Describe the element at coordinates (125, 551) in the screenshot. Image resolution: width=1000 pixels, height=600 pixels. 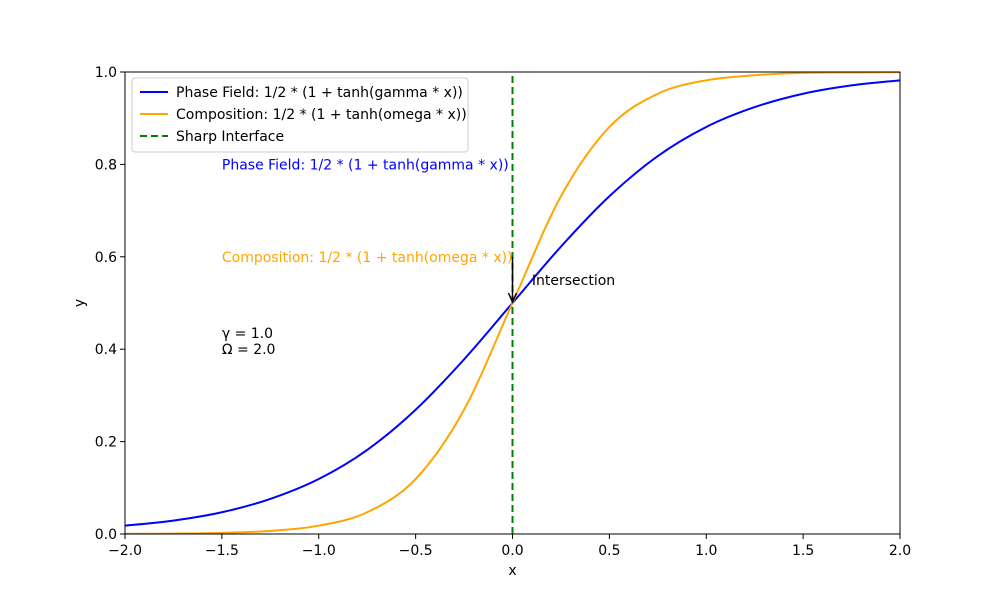
I see `x-tick-label: −2.0` at that location.